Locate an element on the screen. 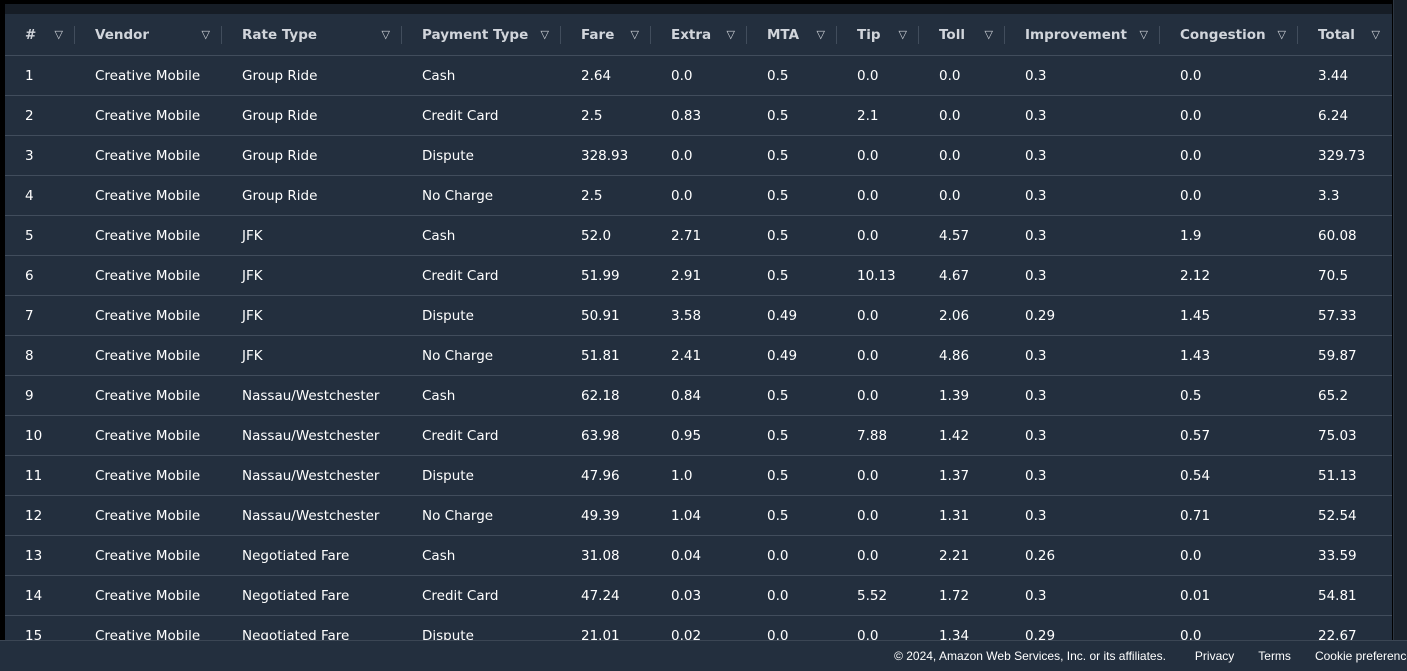 This screenshot has width=1407, height=671. table-cell-extra: 0.95 is located at coordinates (699, 435).